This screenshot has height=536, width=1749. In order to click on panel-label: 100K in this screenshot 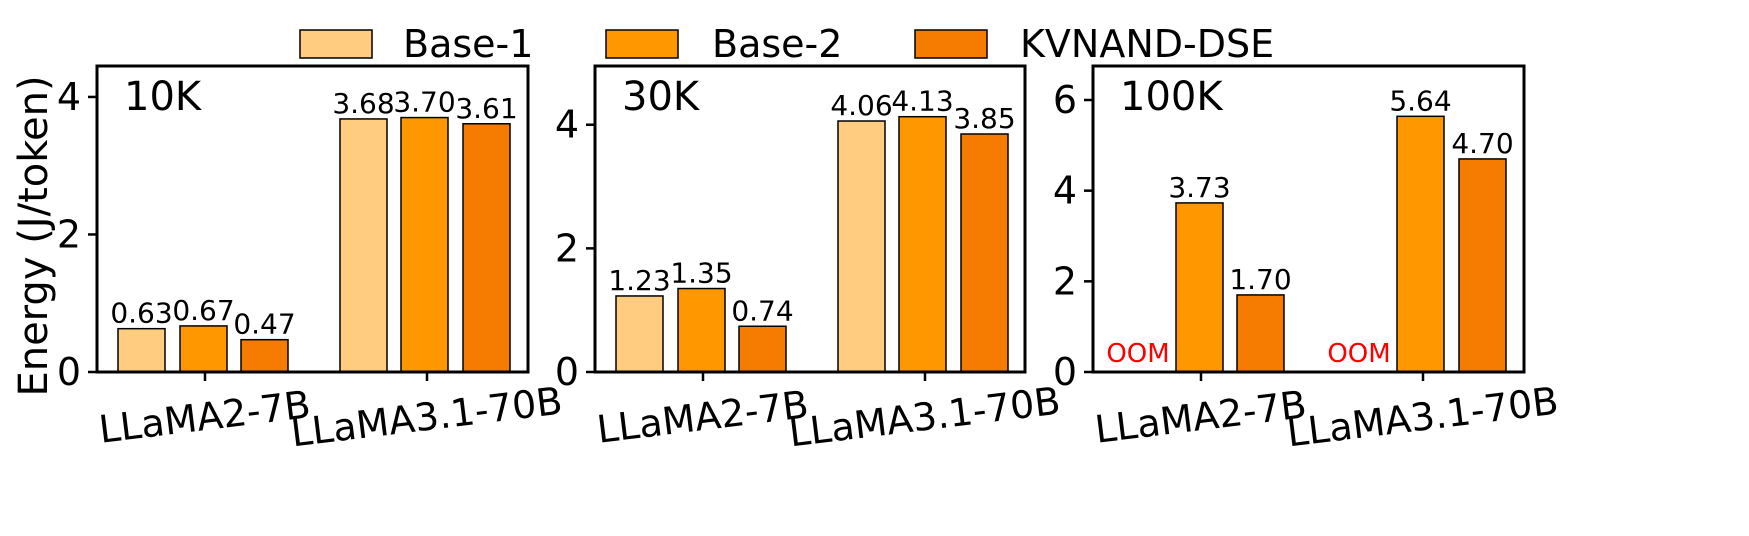, I will do `click(1172, 97)`.